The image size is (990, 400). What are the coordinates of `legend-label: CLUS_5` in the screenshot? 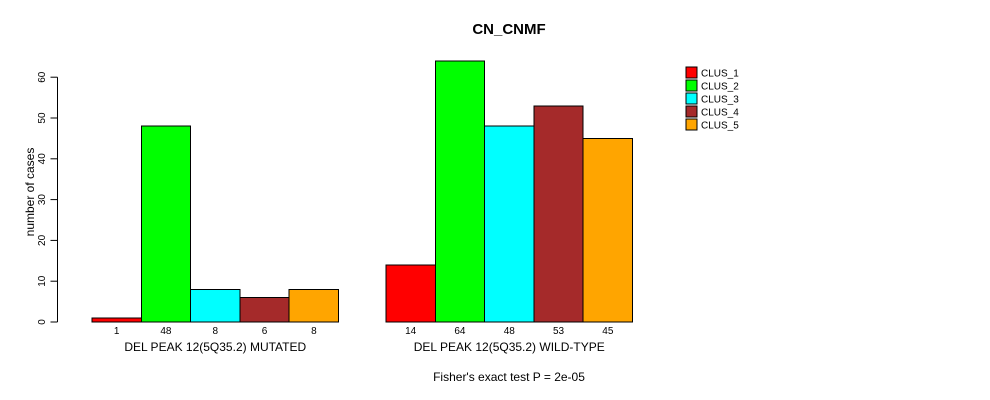 It's located at (720, 126).